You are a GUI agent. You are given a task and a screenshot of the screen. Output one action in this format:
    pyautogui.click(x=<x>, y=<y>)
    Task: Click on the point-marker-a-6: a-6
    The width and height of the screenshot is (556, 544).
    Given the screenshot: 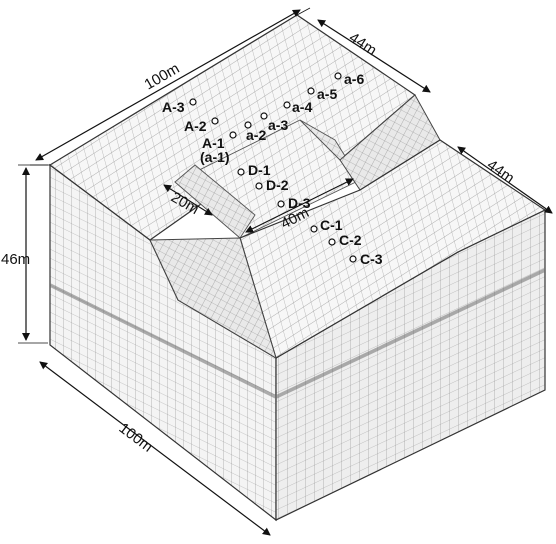 What is the action you would take?
    pyautogui.click(x=349, y=79)
    